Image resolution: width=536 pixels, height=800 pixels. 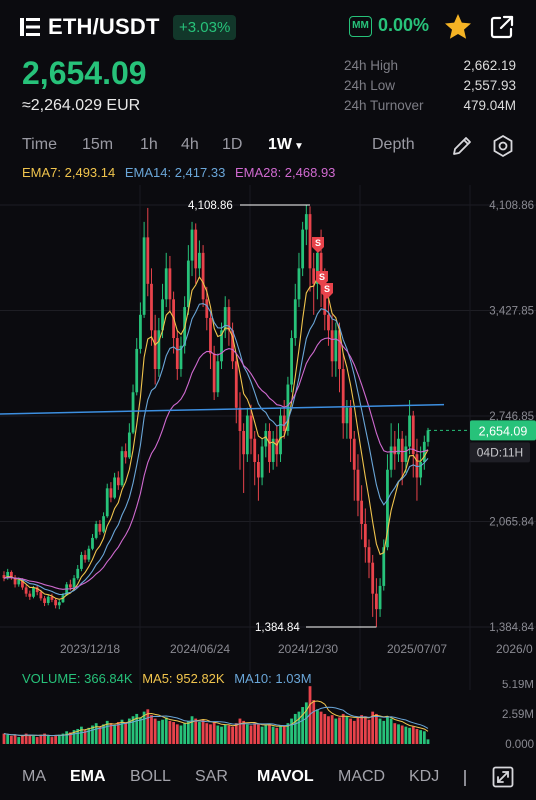 What do you see at coordinates (104, 26) in the screenshot?
I see `pair-title: ETH/USDT` at bounding box center [104, 26].